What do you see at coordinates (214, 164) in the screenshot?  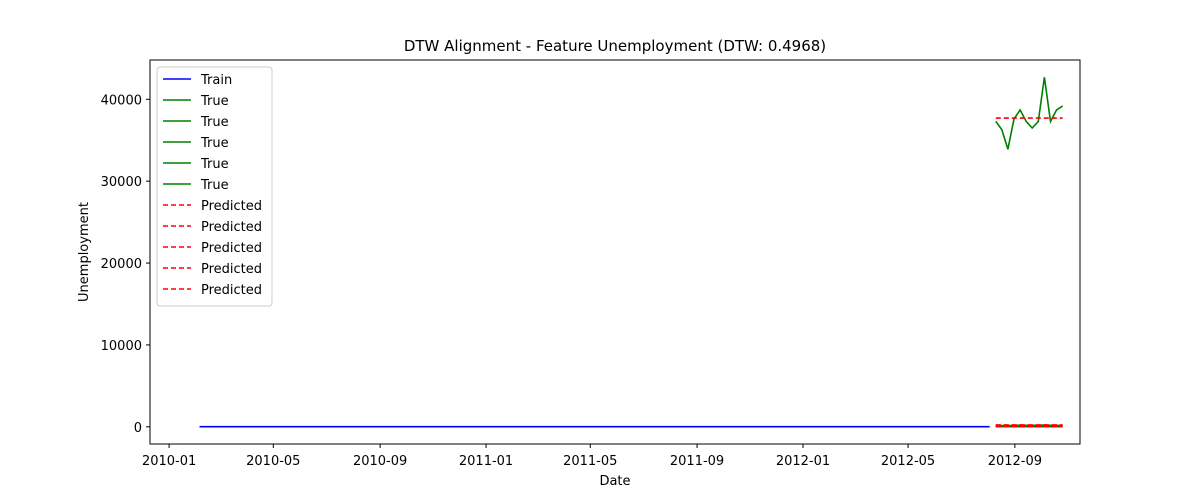 I see `legend-label-4: True` at bounding box center [214, 164].